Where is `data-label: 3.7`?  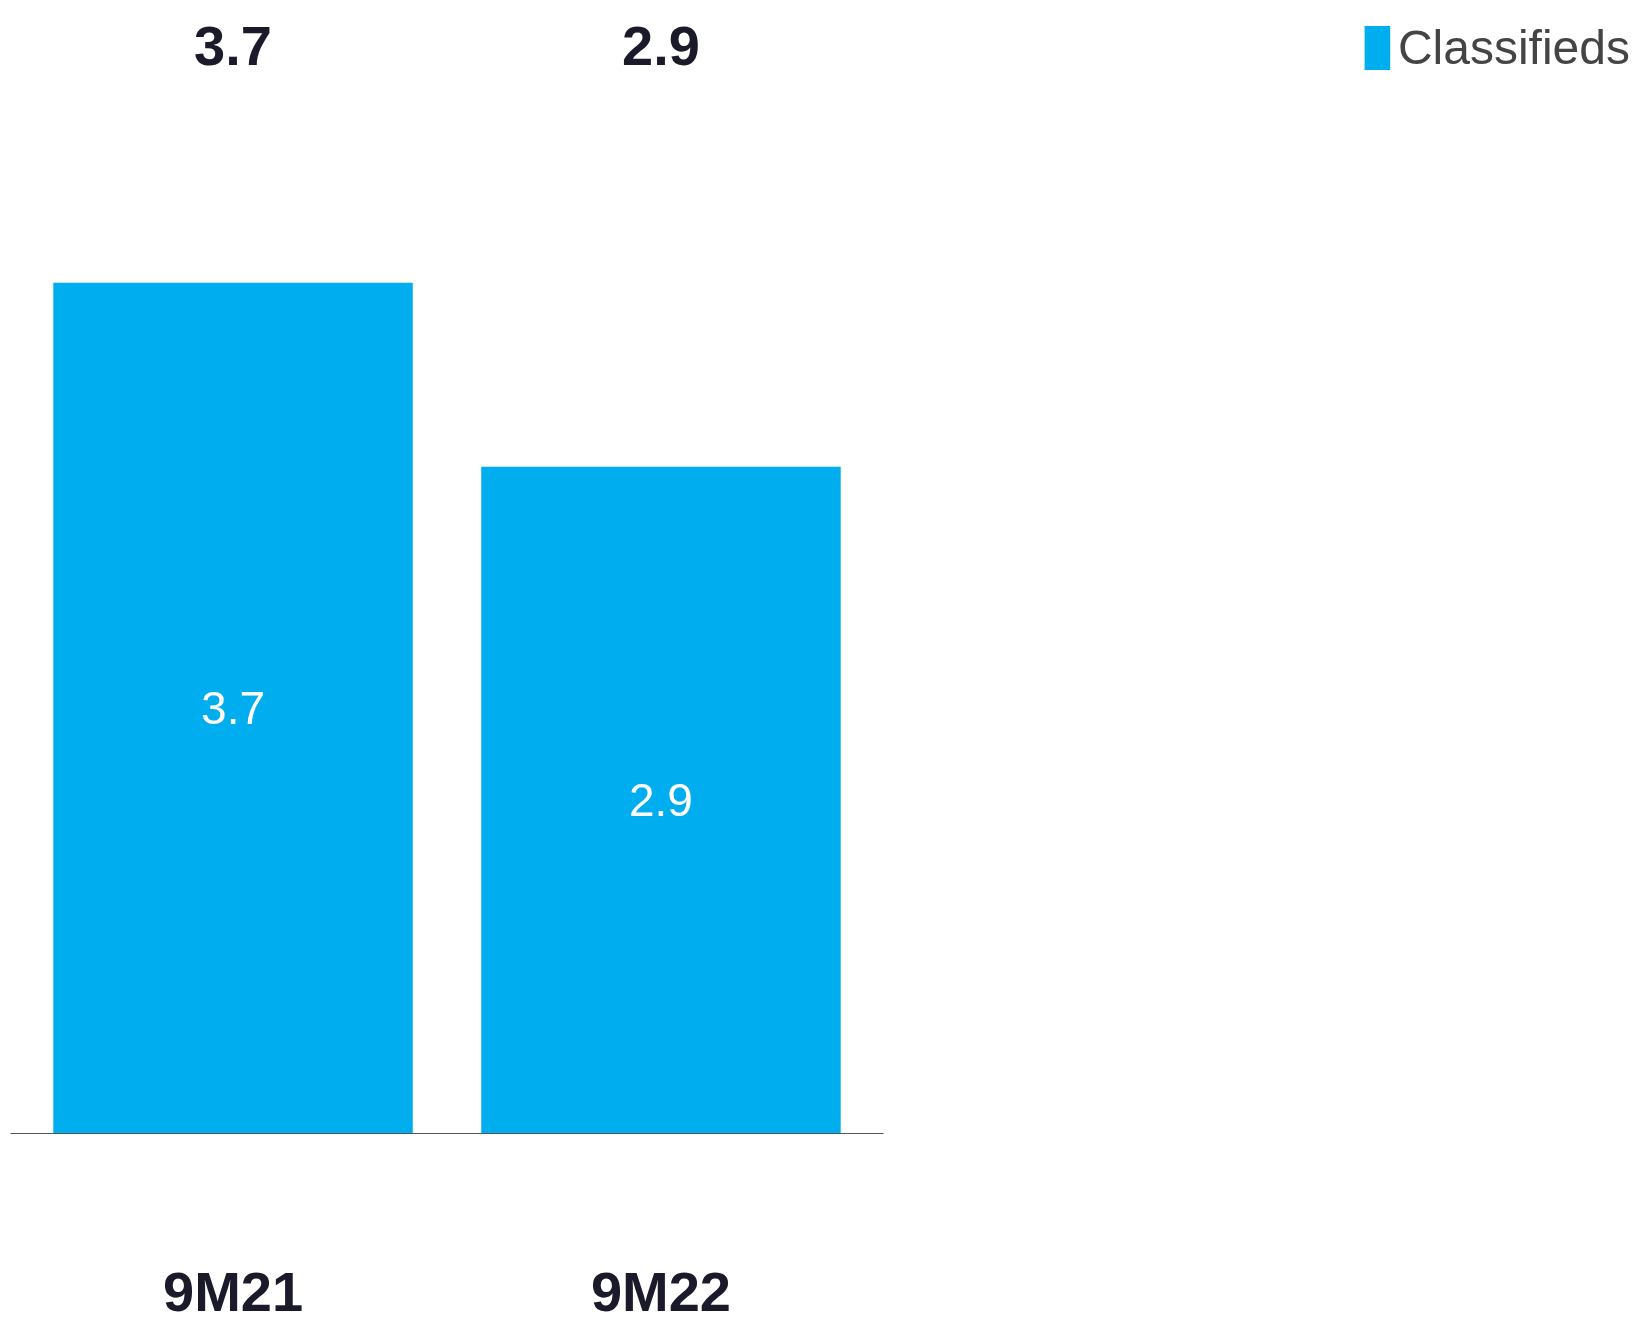 data-label: 3.7 is located at coordinates (233, 46).